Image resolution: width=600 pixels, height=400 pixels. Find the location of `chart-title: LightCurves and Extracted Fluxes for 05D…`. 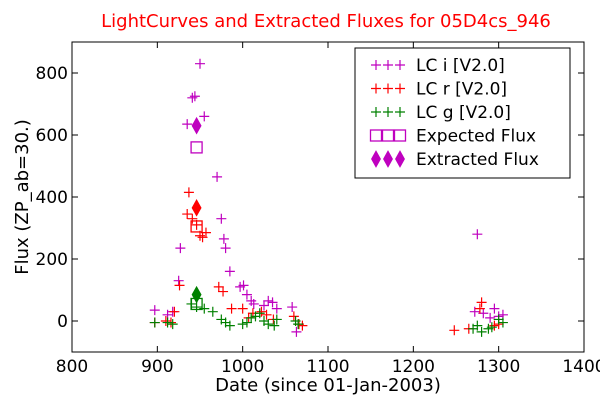

chart-title: LightCurves and Extracted Fluxes for 05D… is located at coordinates (326, 21).